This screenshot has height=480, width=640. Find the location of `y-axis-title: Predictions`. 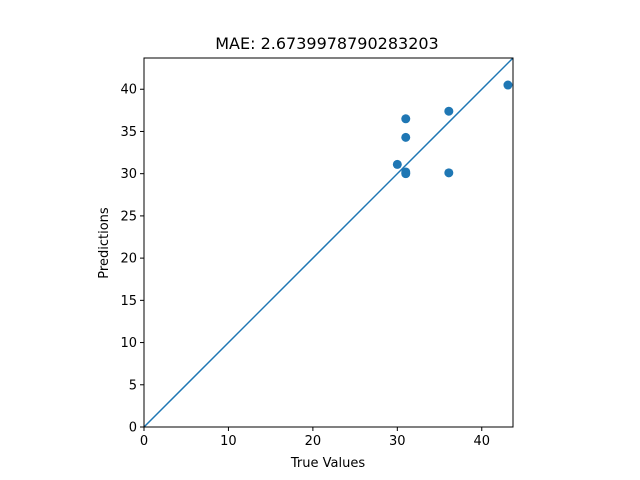

y-axis-title: Predictions is located at coordinates (104, 243).